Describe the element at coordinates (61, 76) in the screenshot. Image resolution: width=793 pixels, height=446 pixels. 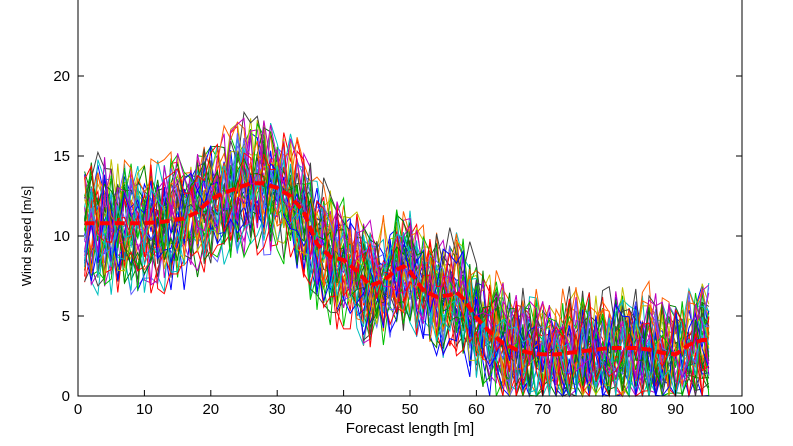
I see `y-tick-label: 20` at that location.